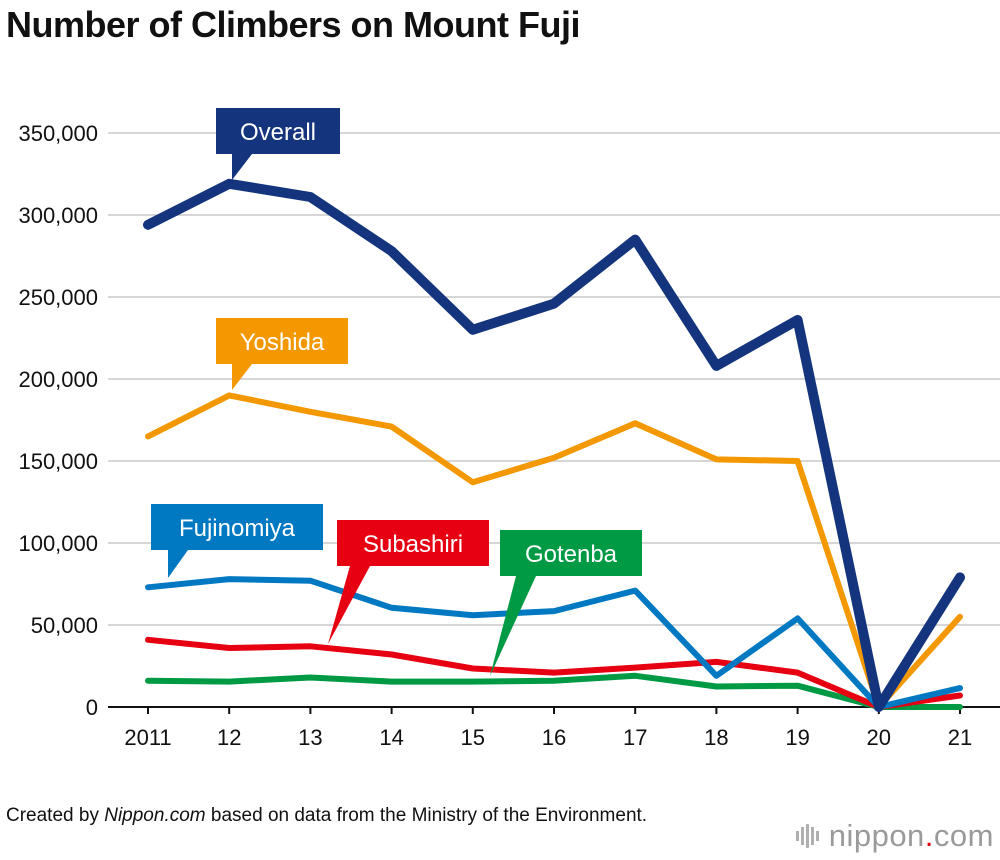  I want to click on callout-label: Overall, so click(278, 132).